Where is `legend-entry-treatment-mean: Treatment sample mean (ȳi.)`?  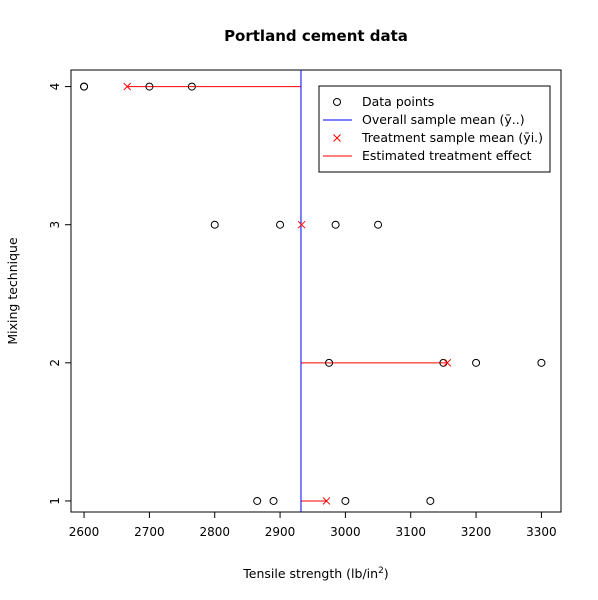
legend-entry-treatment-mean: Treatment sample mean (ȳi.) is located at coordinates (438, 137).